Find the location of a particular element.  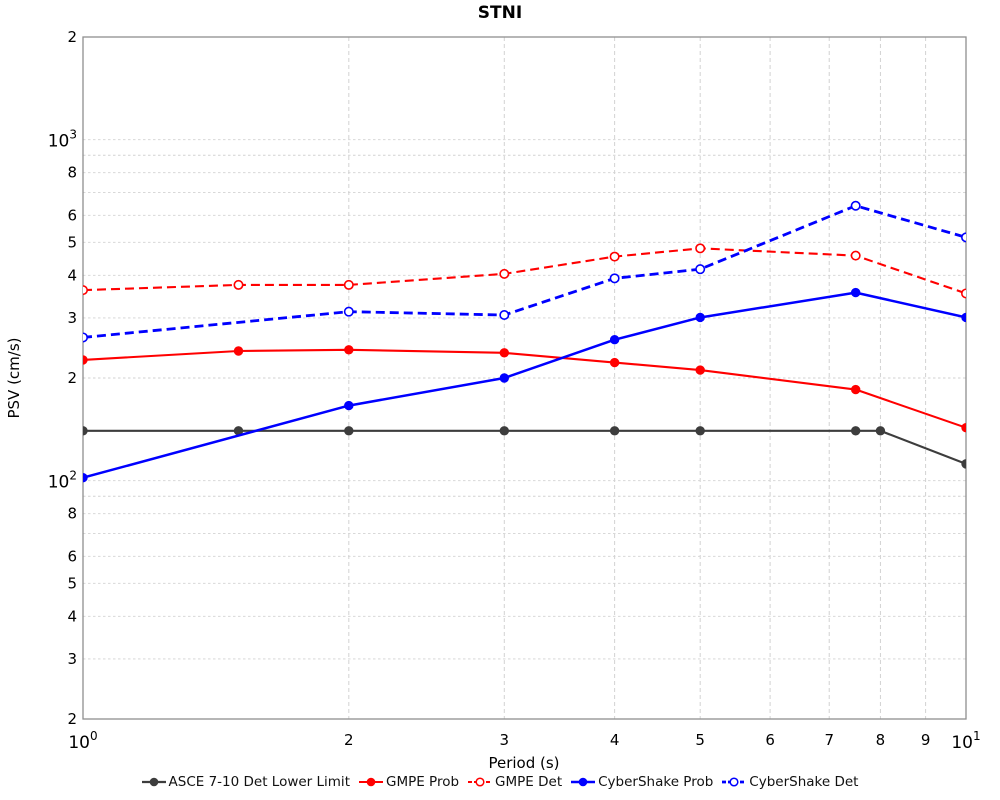

legend-item-asce-7-10-det-lower-limit: ASCE 7-10 Det Lower Limit is located at coordinates (245, 782).